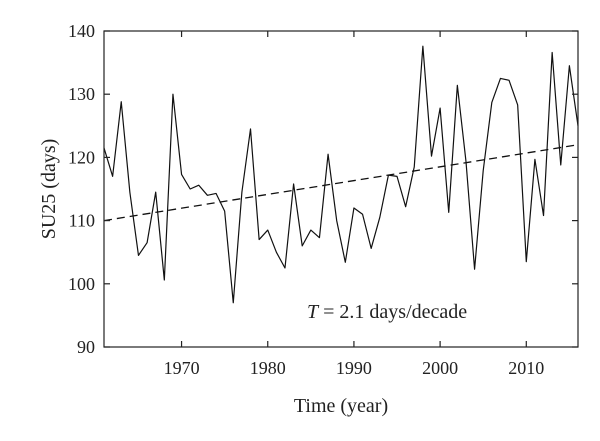 This screenshot has width=600, height=441. I want to click on x-tick-label: 2010, so click(526, 368).